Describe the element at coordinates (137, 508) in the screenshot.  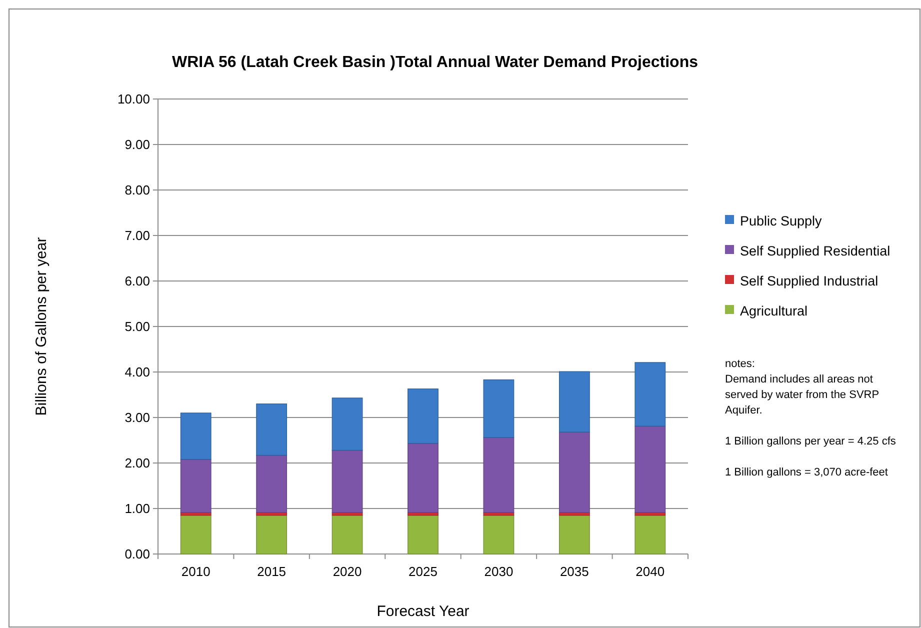
I see `y-tick-label: 1.00` at that location.